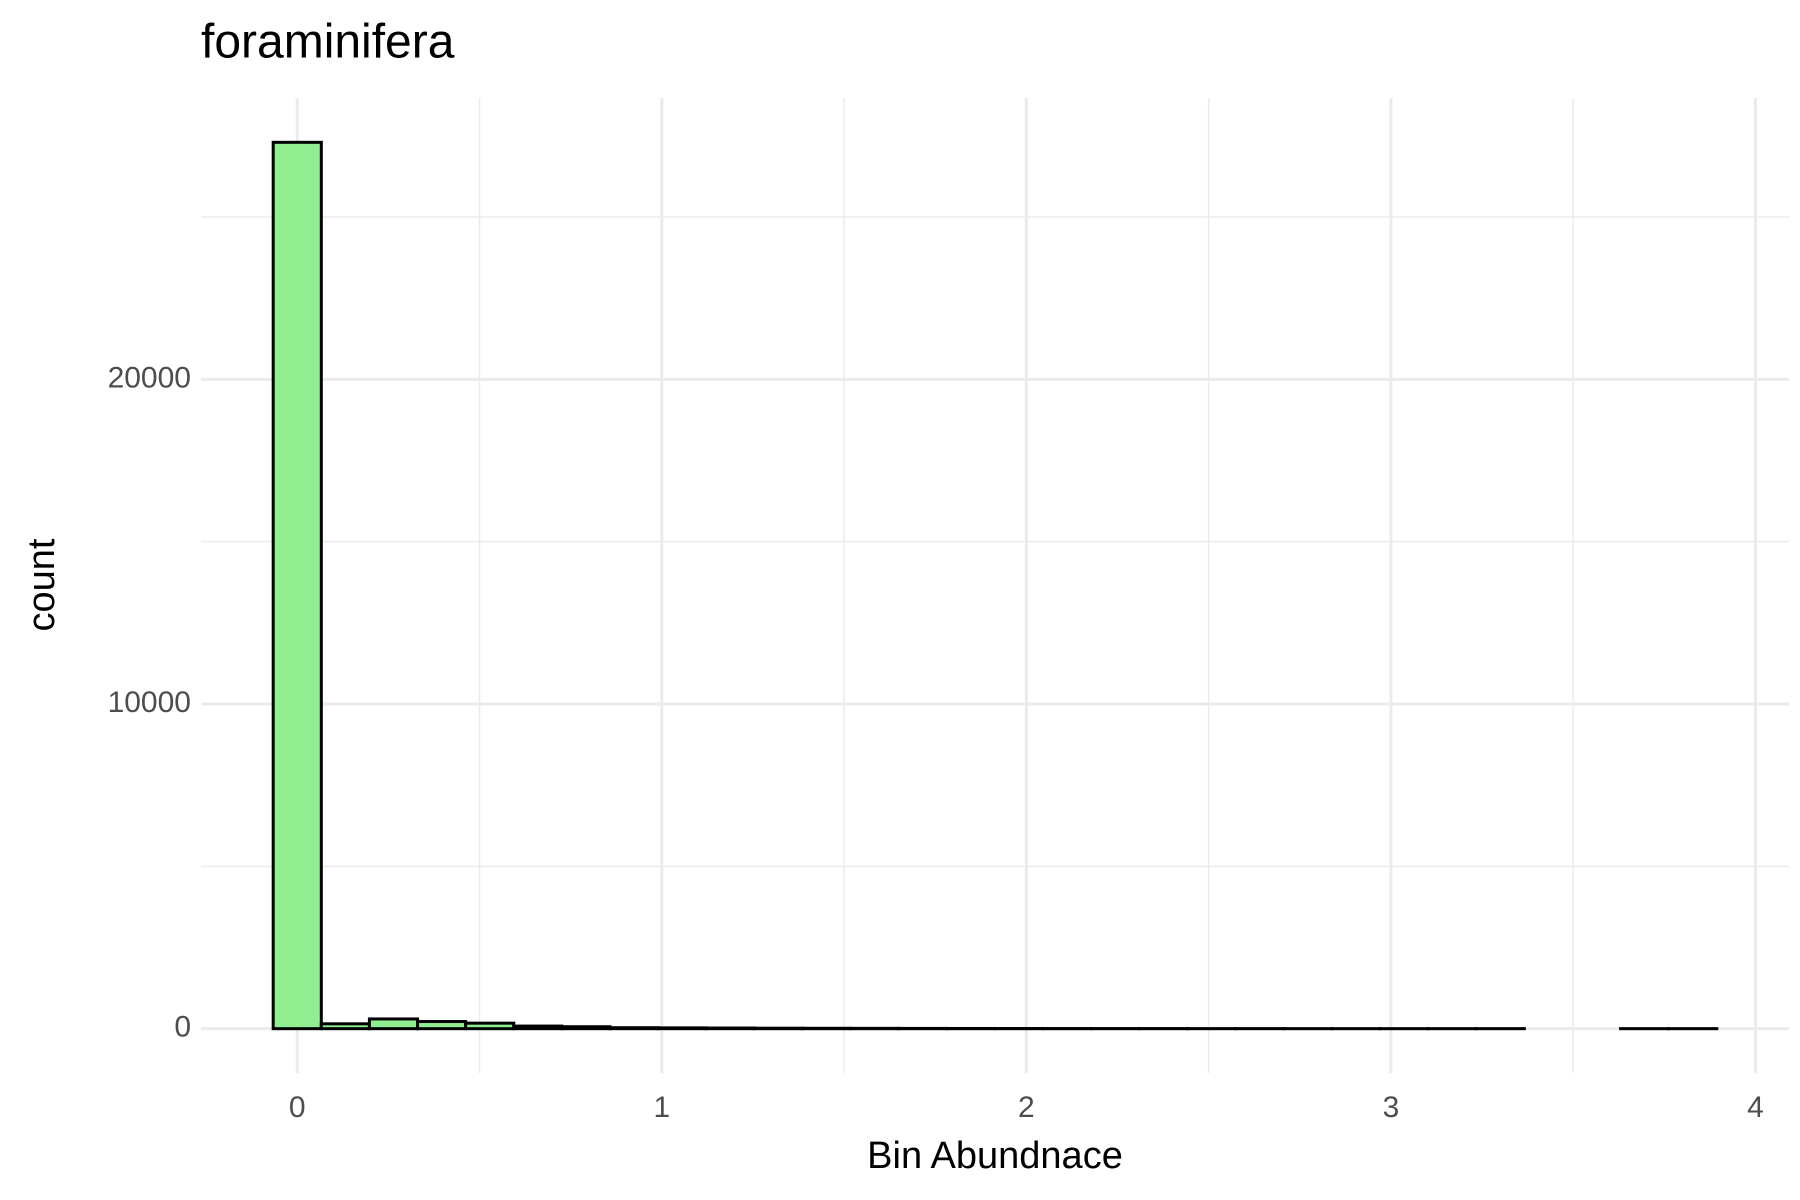 This screenshot has height=1200, width=1800. What do you see at coordinates (995, 1156) in the screenshot?
I see `x-axis-title: Bin Abundnace` at bounding box center [995, 1156].